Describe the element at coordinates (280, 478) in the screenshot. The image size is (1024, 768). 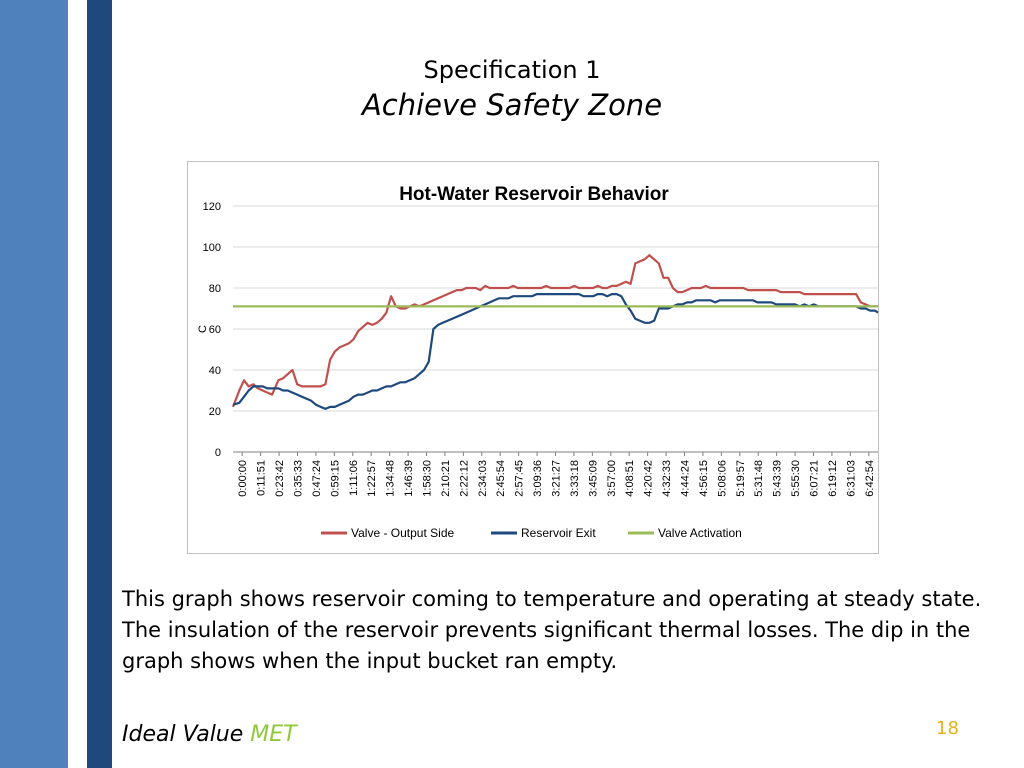
I see `x-tick-label: 0:23:42` at that location.